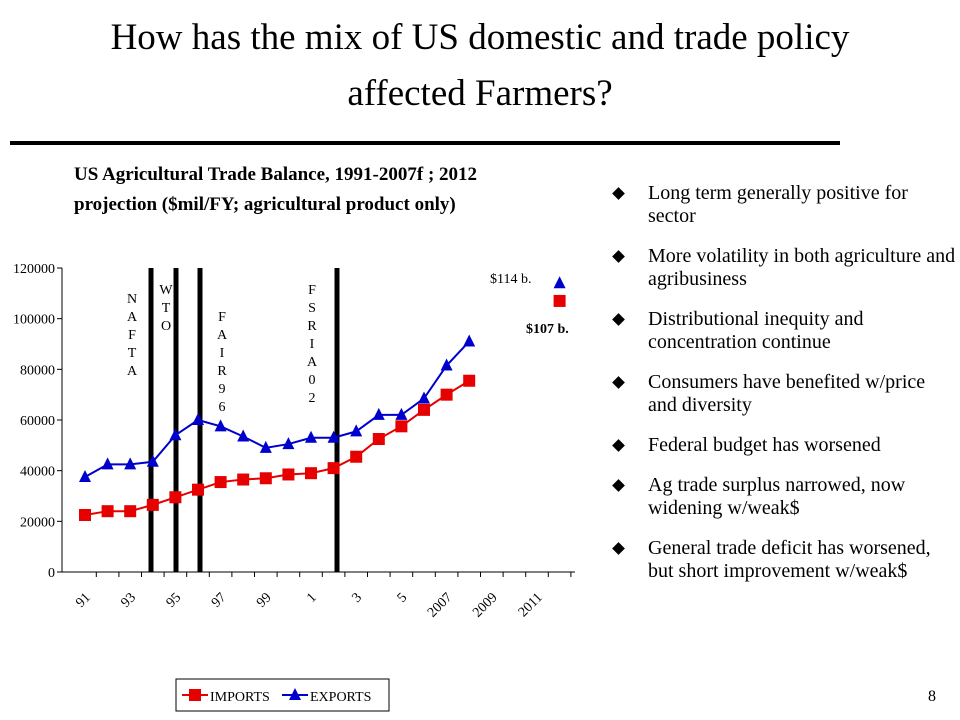 Image resolution: width=960 pixels, height=720 pixels. I want to click on x-tick-label: 93, so click(129, 600).